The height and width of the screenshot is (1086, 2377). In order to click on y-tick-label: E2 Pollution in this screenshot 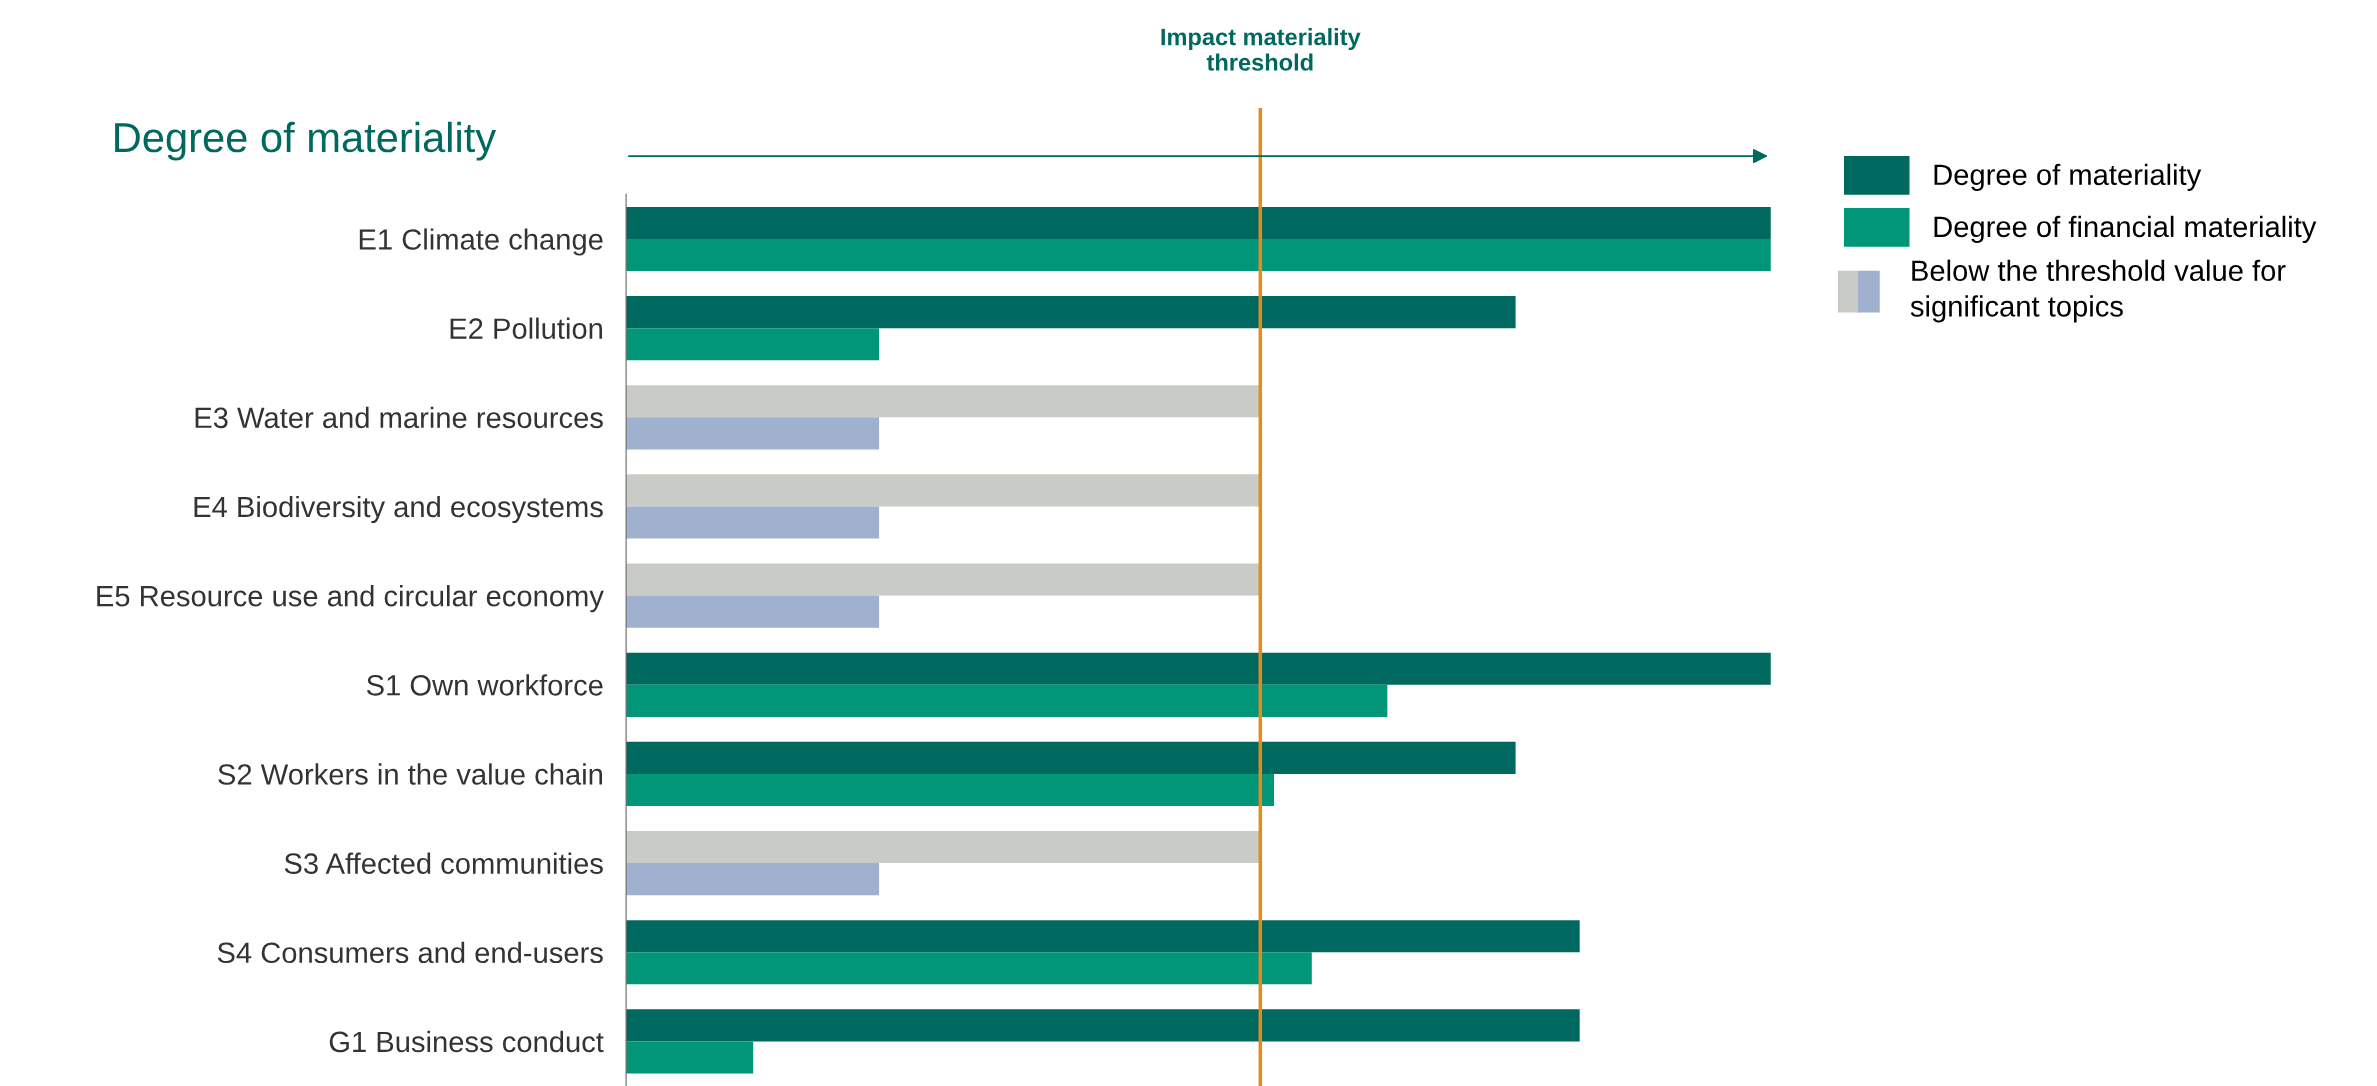, I will do `click(526, 328)`.